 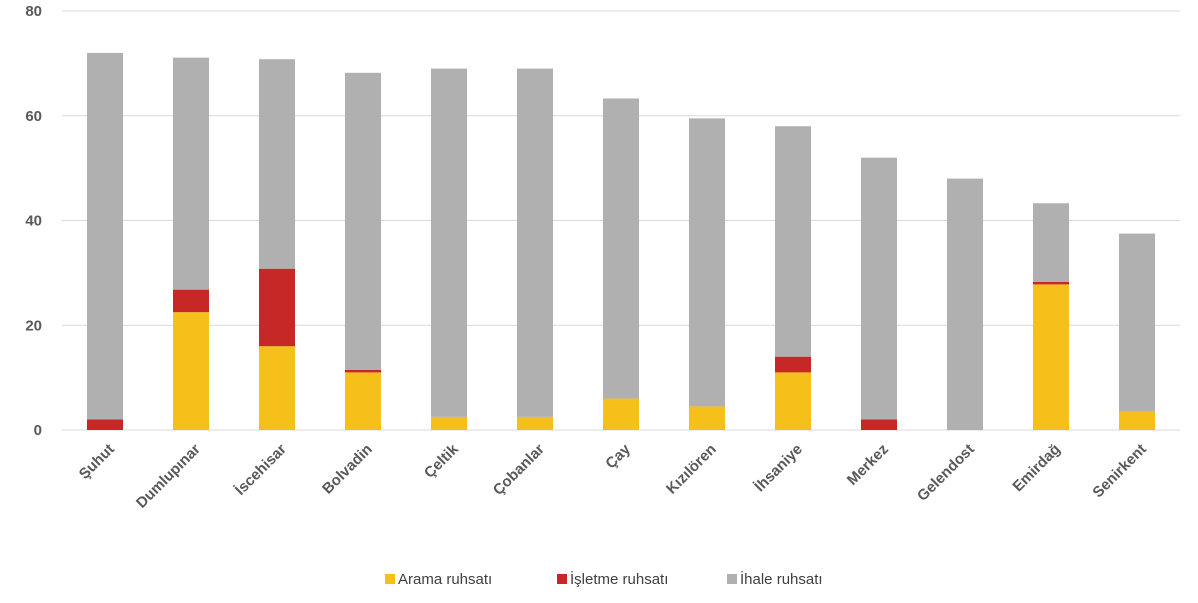 I want to click on y-axis-ticks: 0 20 40 60 80, so click(x=33, y=221).